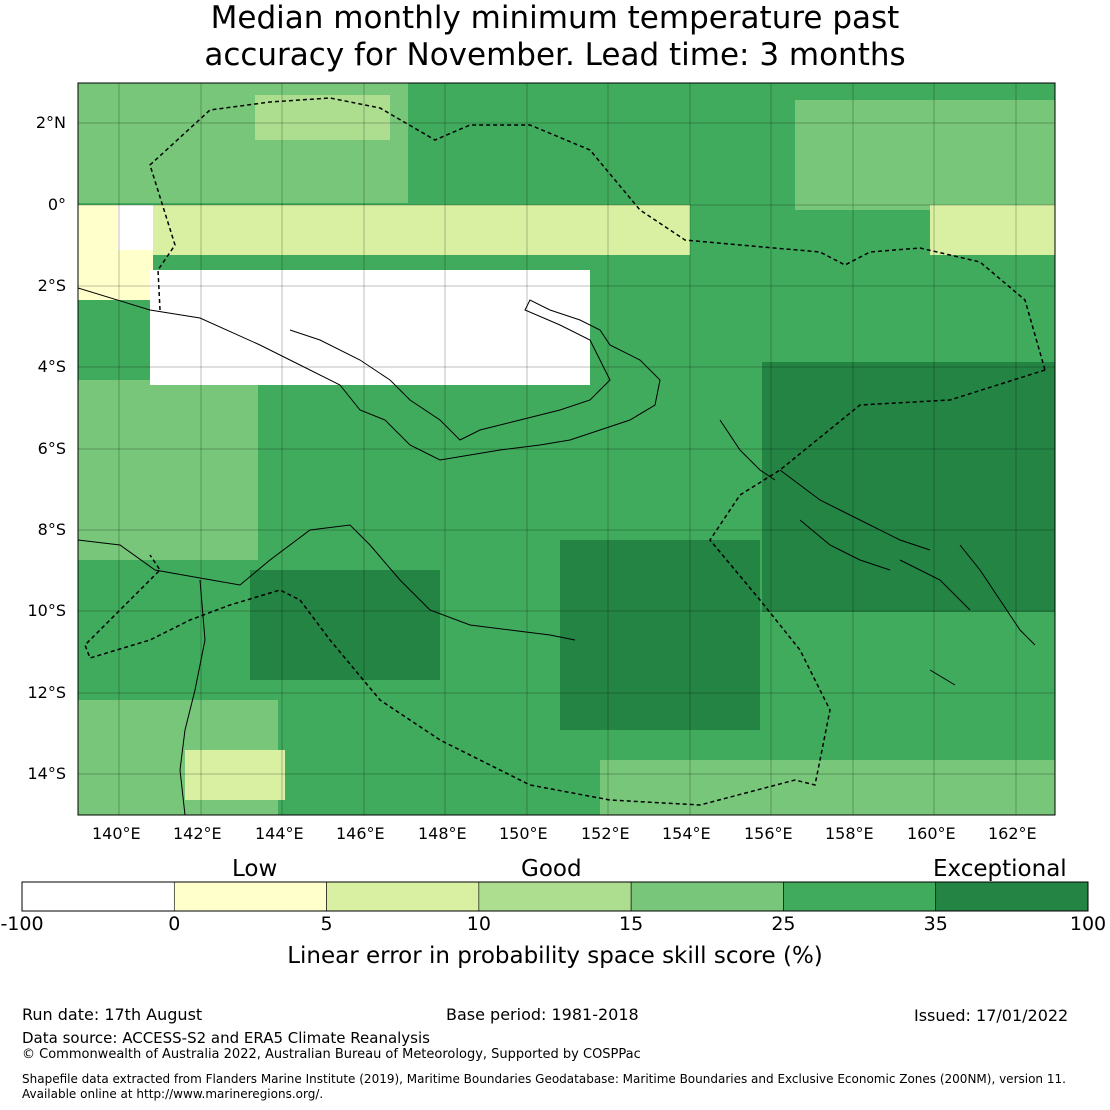 The width and height of the screenshot is (1110, 1110). I want to click on skill-region-exceptional-southeast, so click(660, 635).